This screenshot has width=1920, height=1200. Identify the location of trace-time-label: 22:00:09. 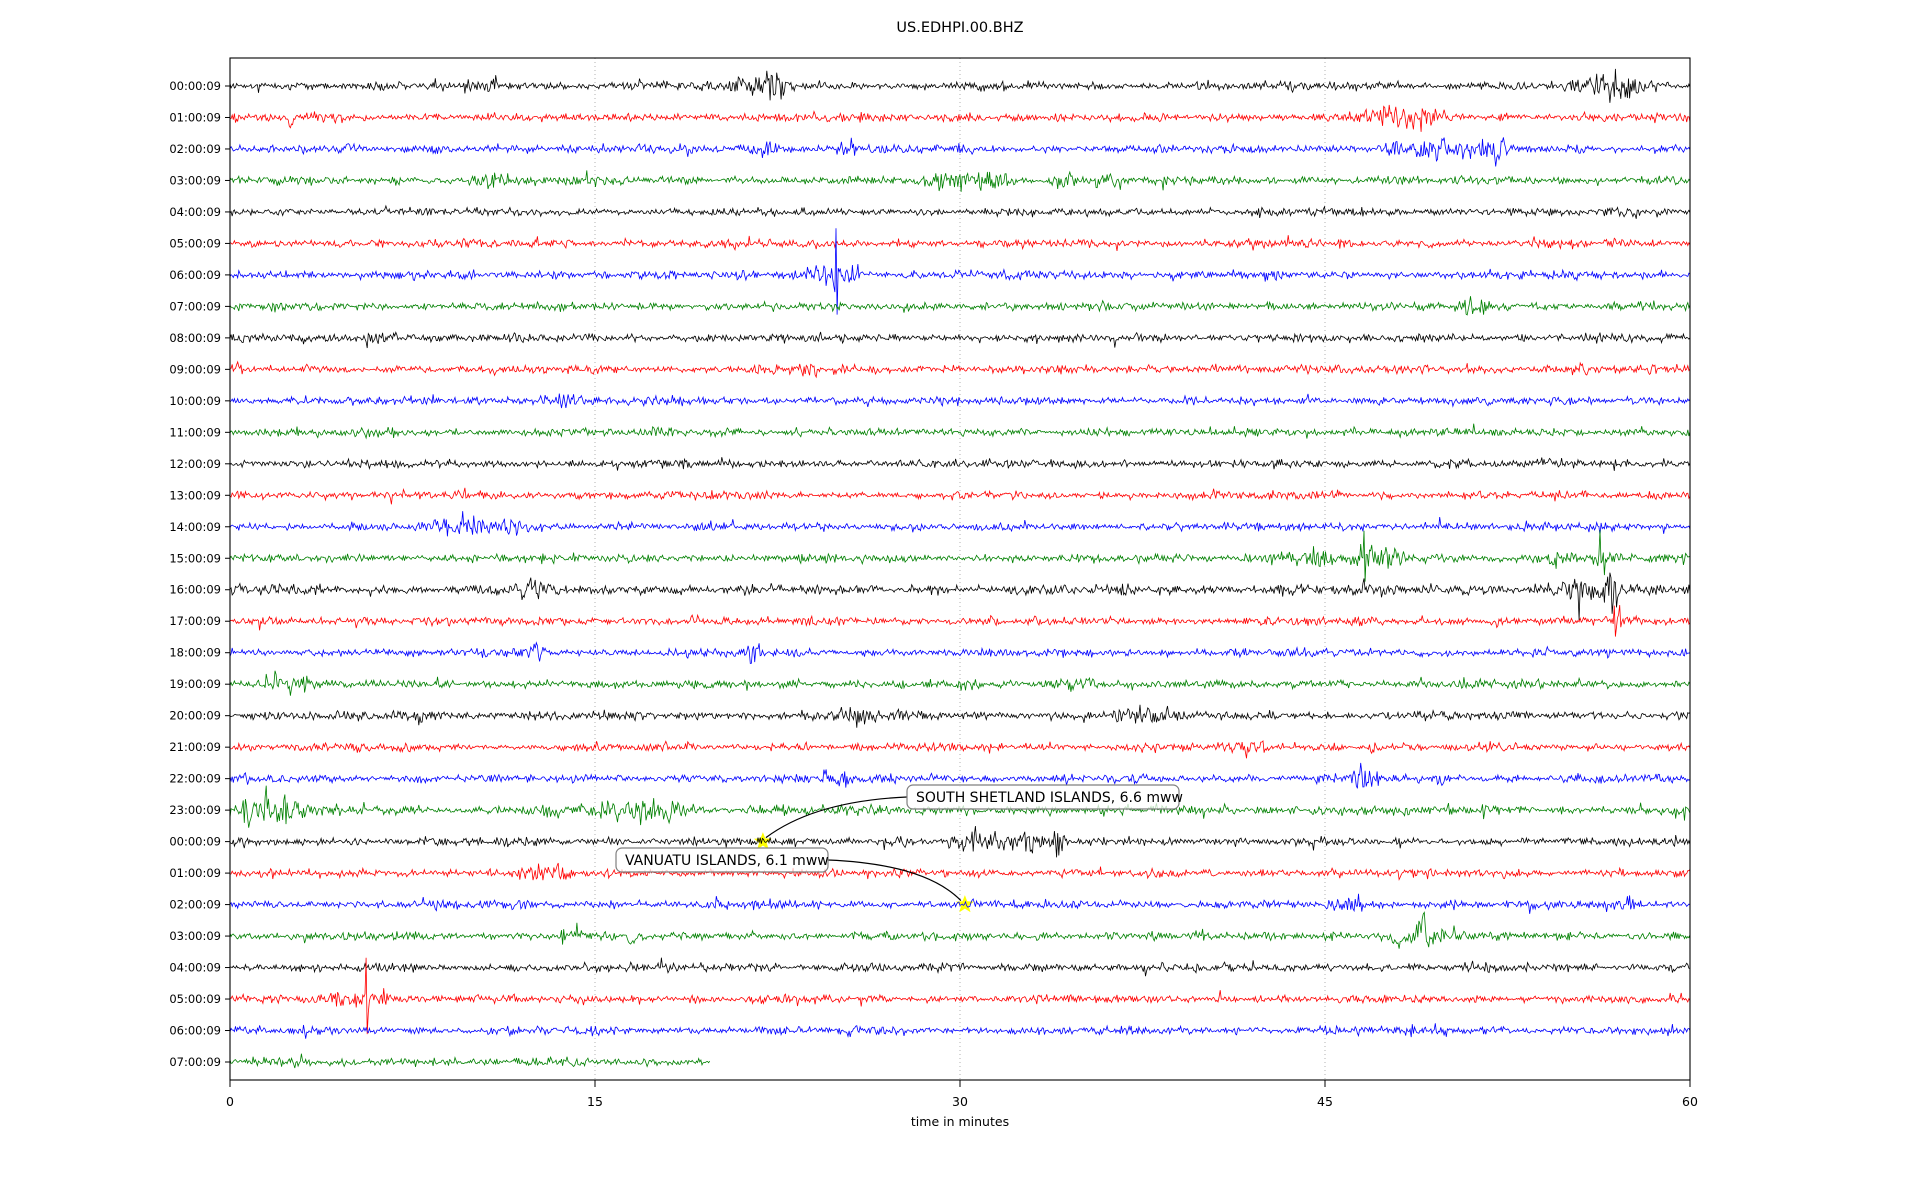
(195, 779).